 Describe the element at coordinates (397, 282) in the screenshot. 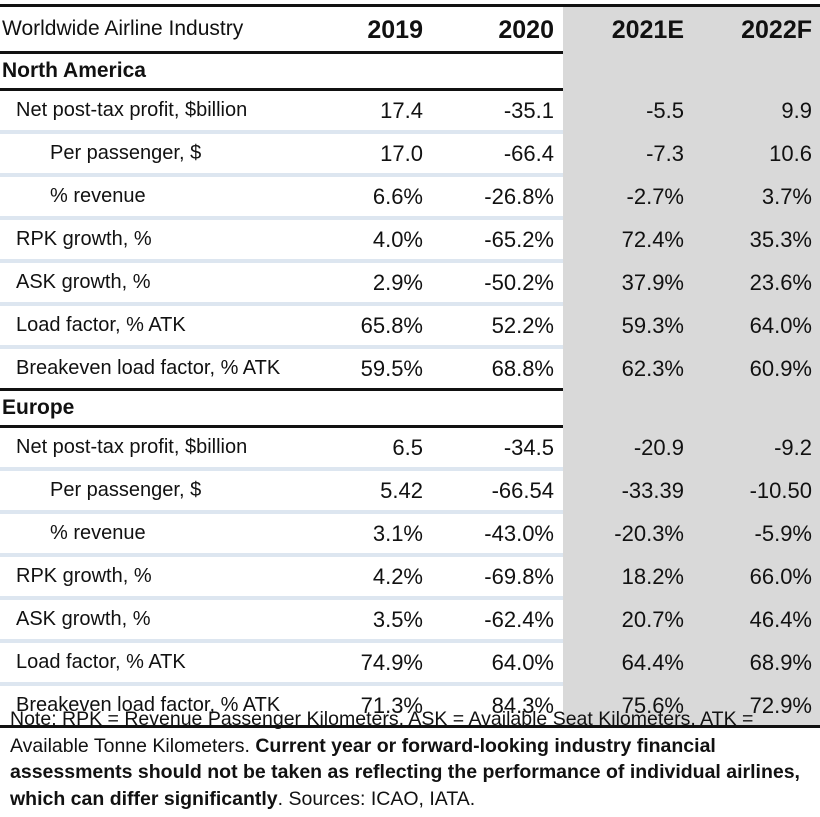

I see `cell-value: 2.9%` at that location.